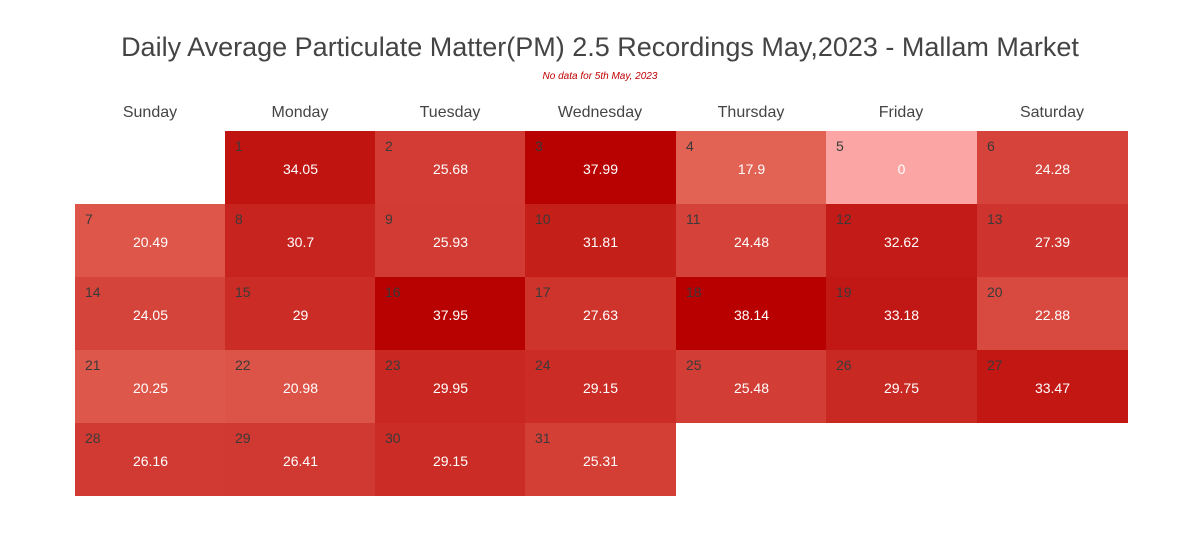 This screenshot has height=560, width=1200. I want to click on cell-date-label: 26, so click(844, 365).